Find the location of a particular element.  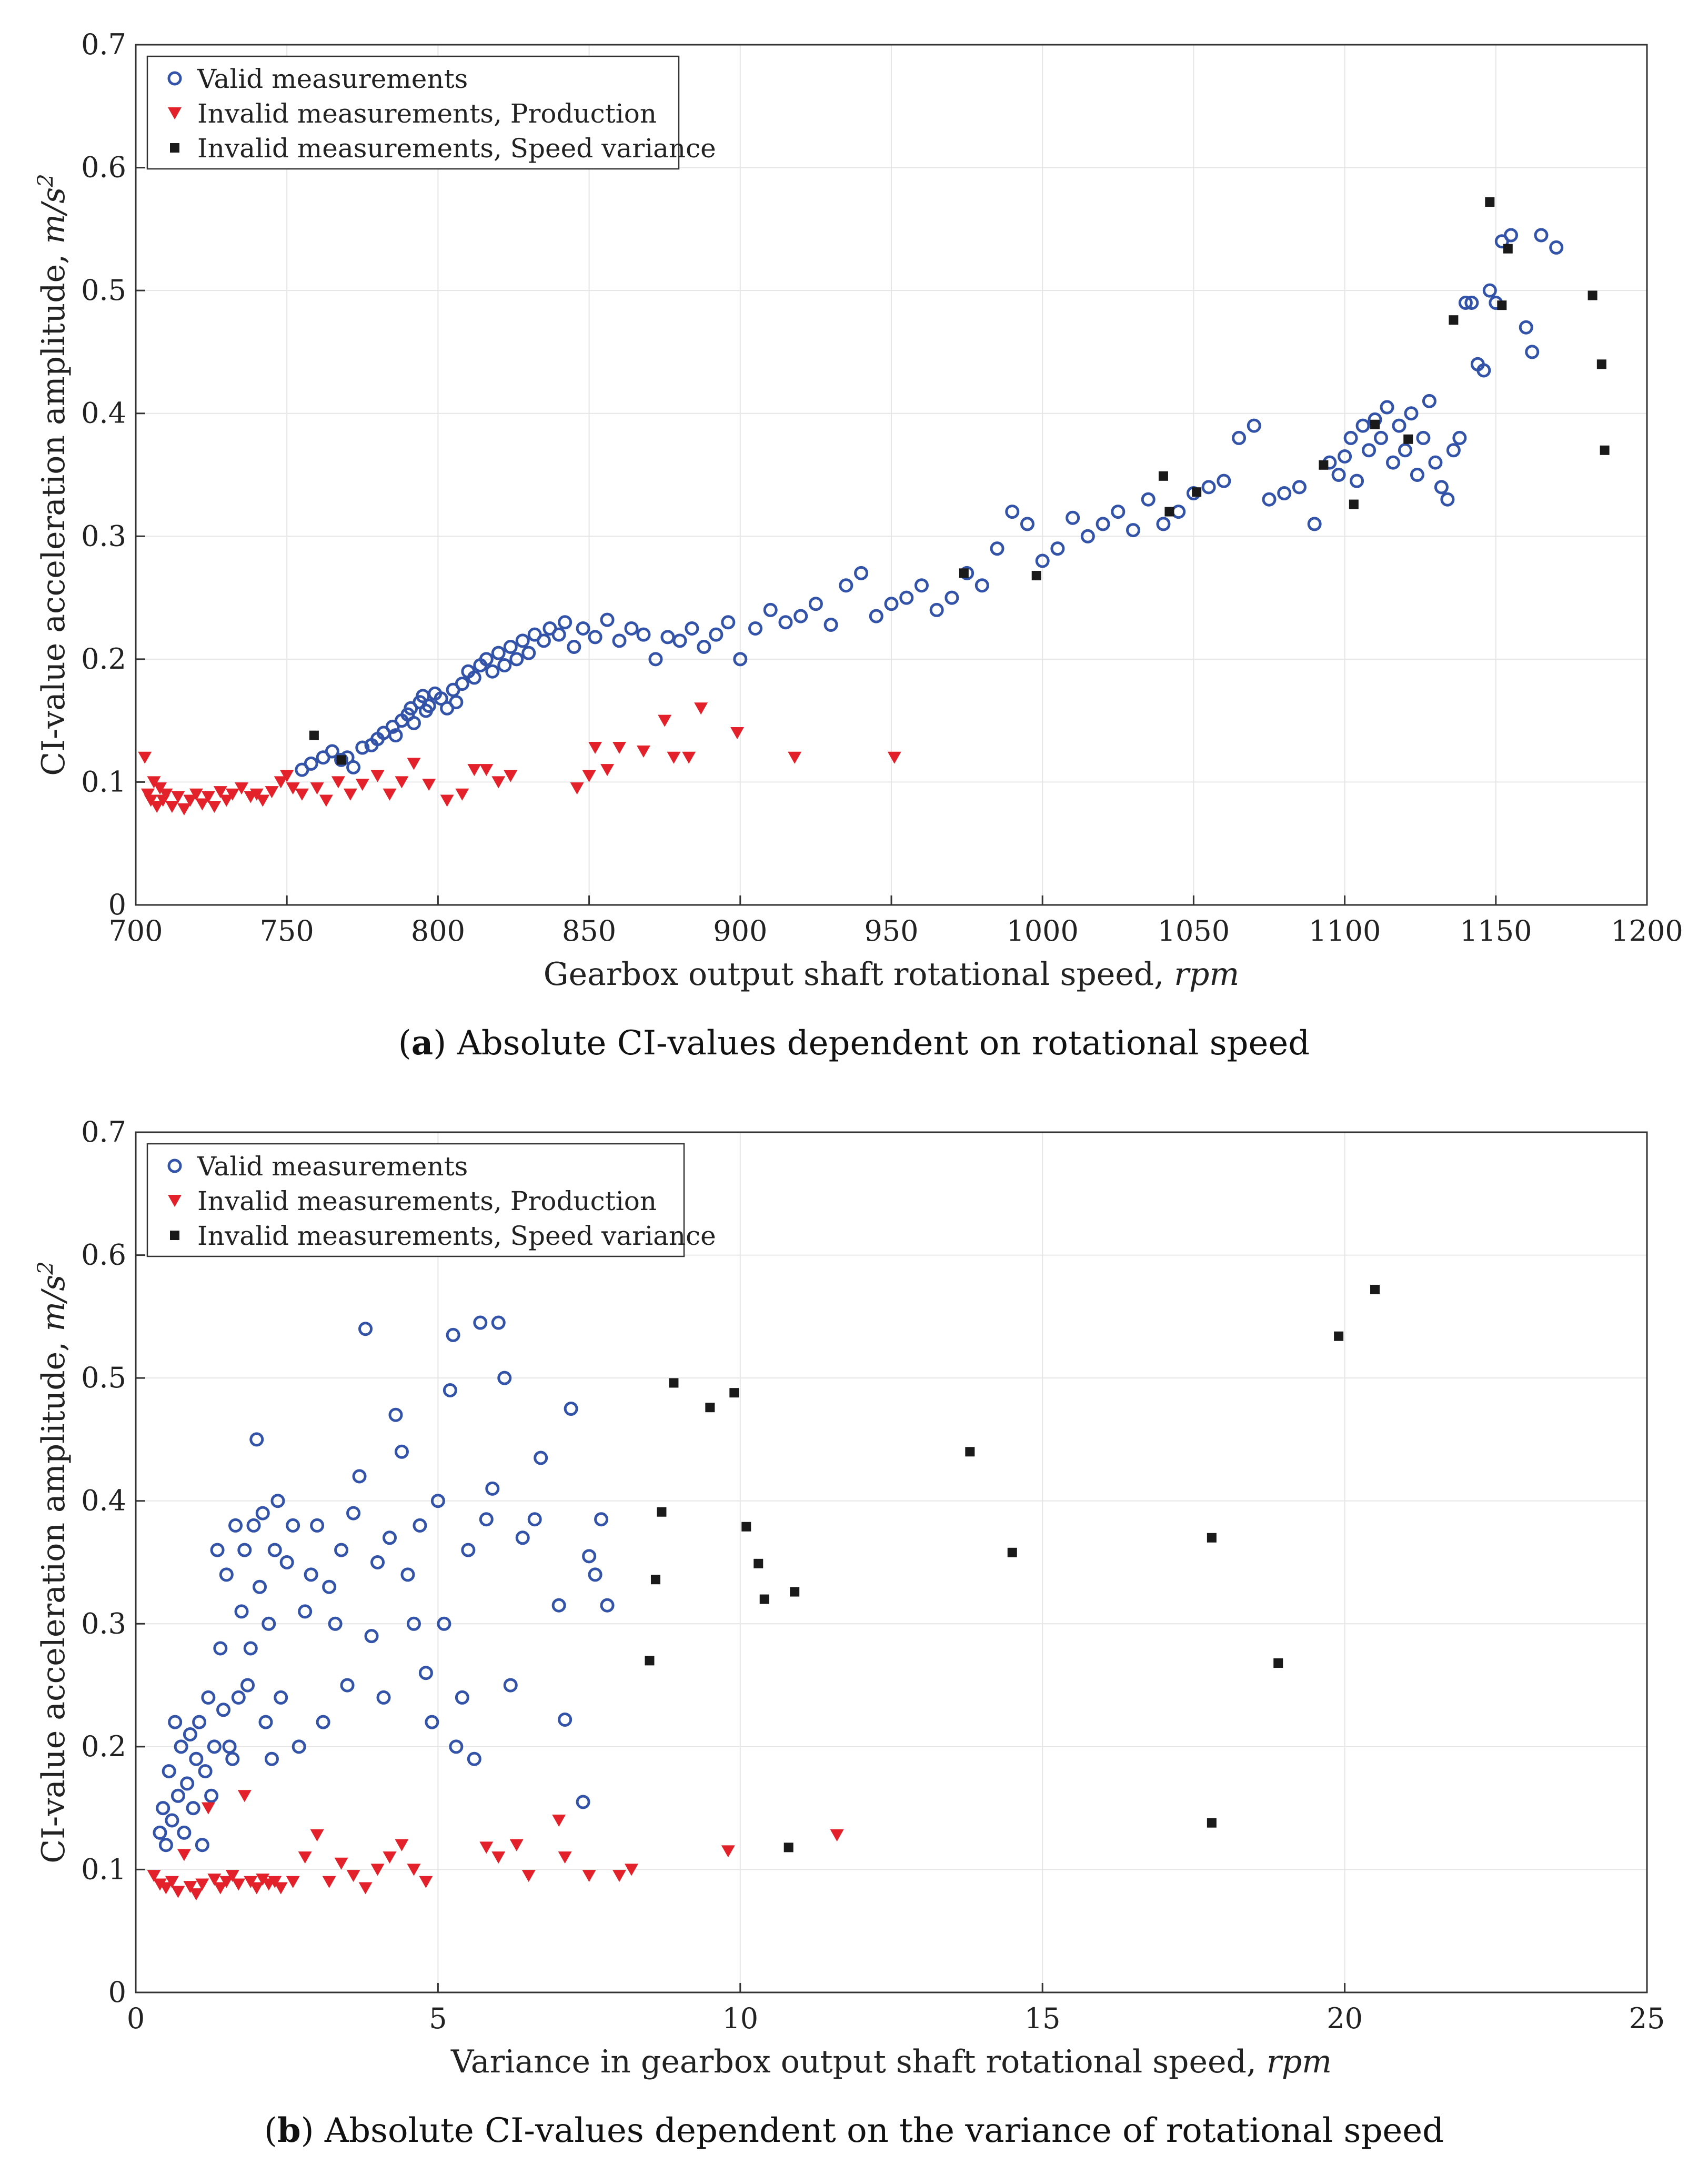

x-tick-label: 10 is located at coordinates (740, 2018).